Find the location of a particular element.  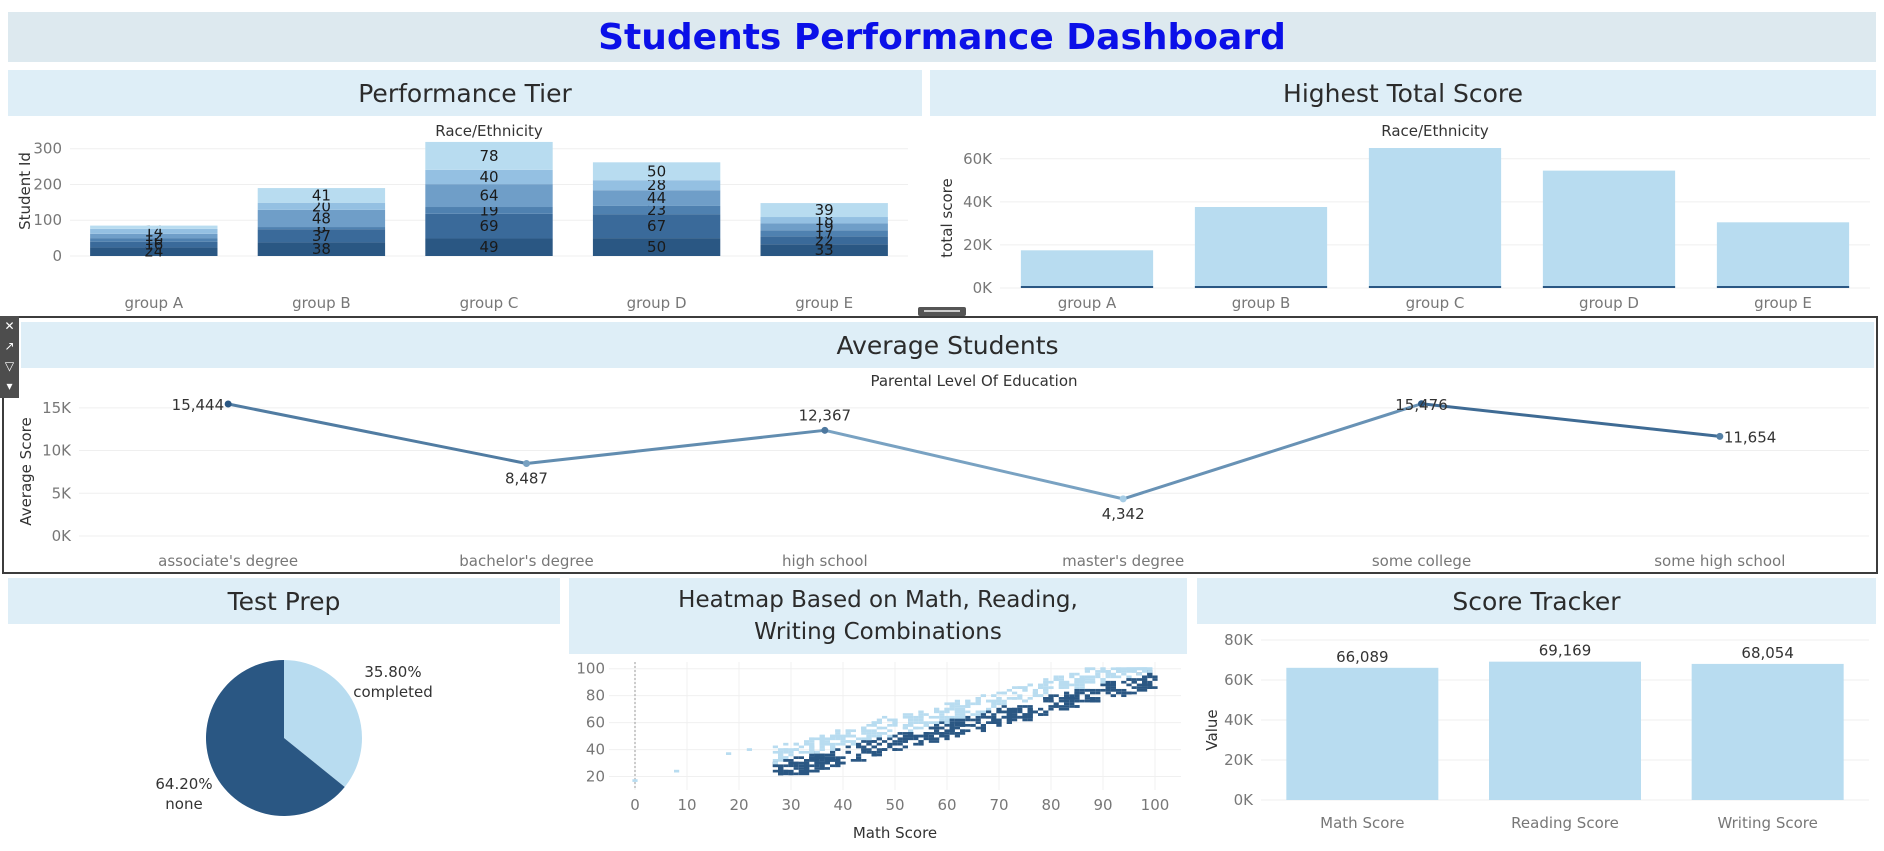

bar-base is located at coordinates (1261, 287).